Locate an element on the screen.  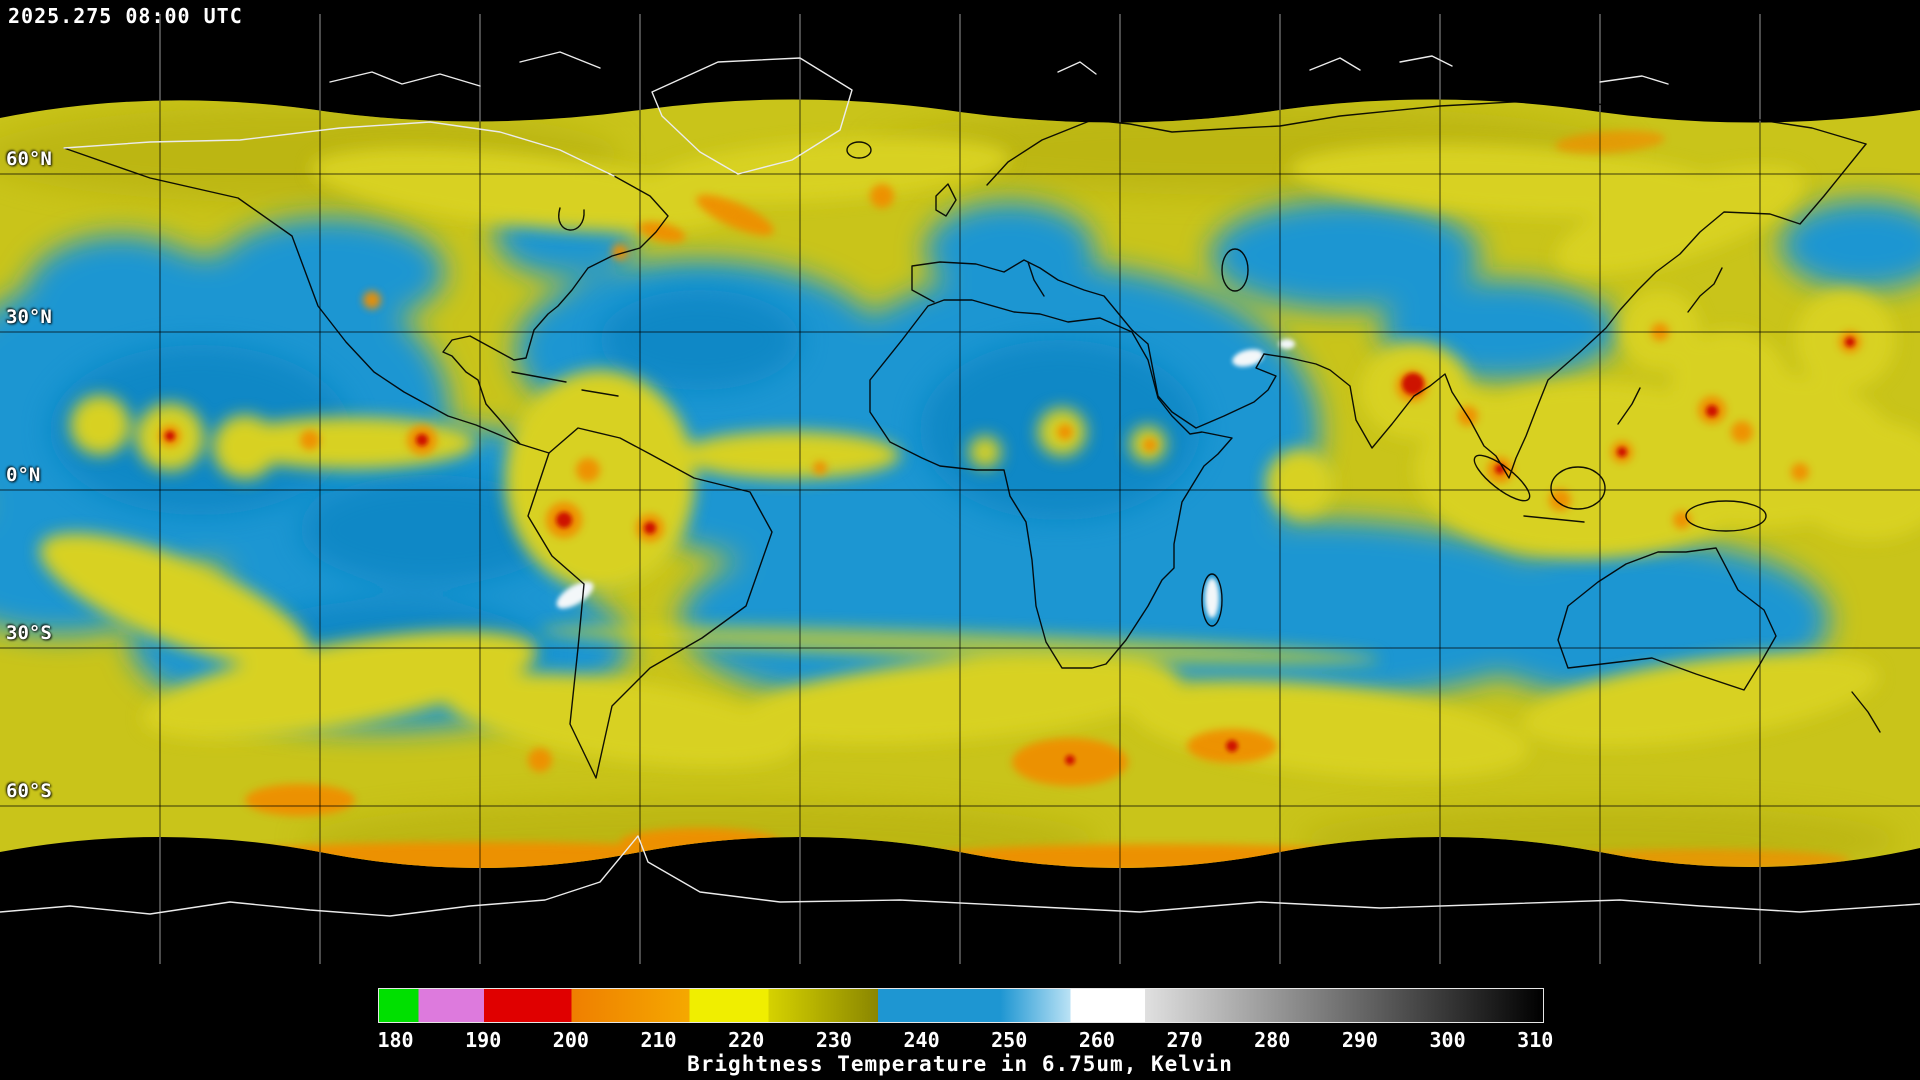
colorbar-tick-label: 220 is located at coordinates (746, 1040).